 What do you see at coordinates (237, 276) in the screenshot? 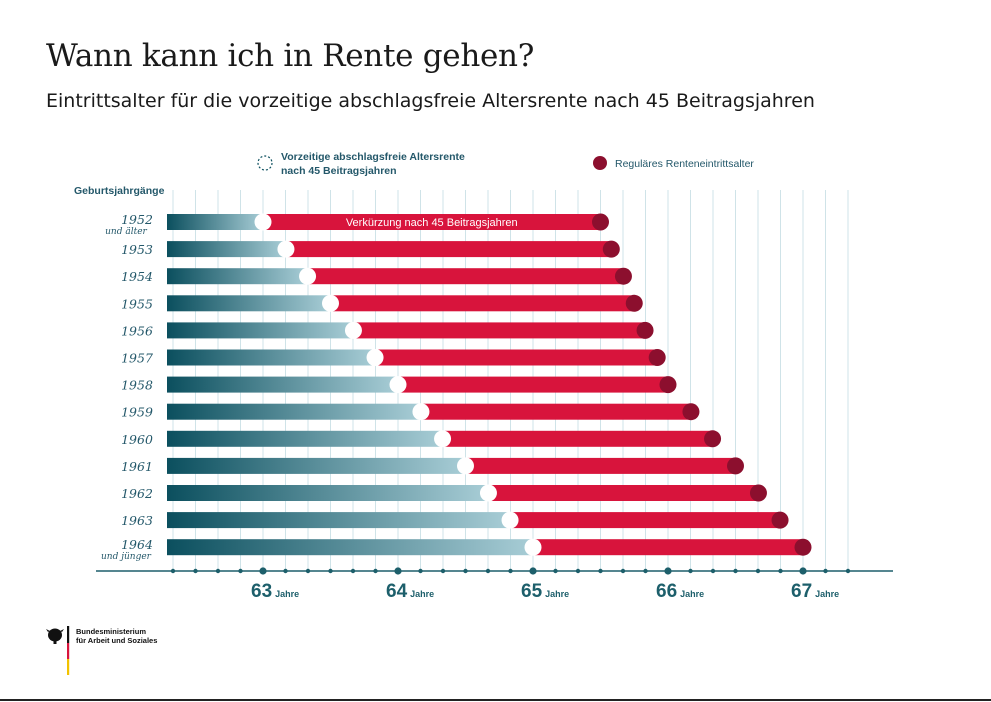
I see `bar-early-1954` at bounding box center [237, 276].